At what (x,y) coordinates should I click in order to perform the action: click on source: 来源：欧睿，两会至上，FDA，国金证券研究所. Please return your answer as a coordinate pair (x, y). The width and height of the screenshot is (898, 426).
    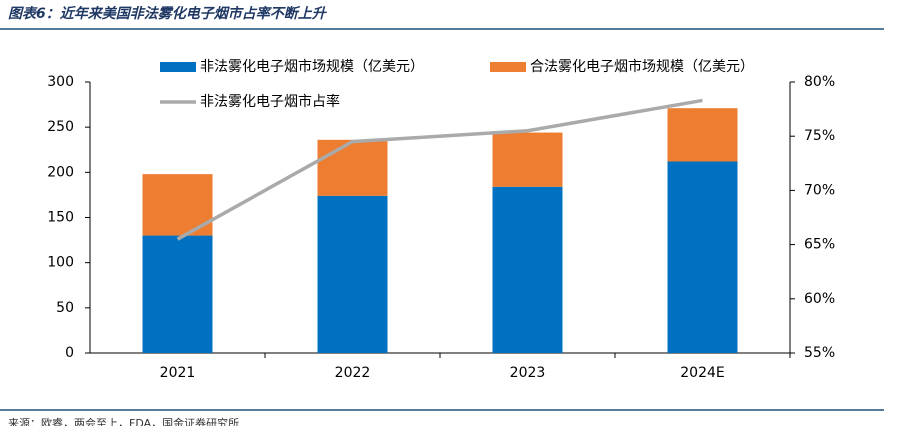
    Looking at the image, I should click on (123, 421).